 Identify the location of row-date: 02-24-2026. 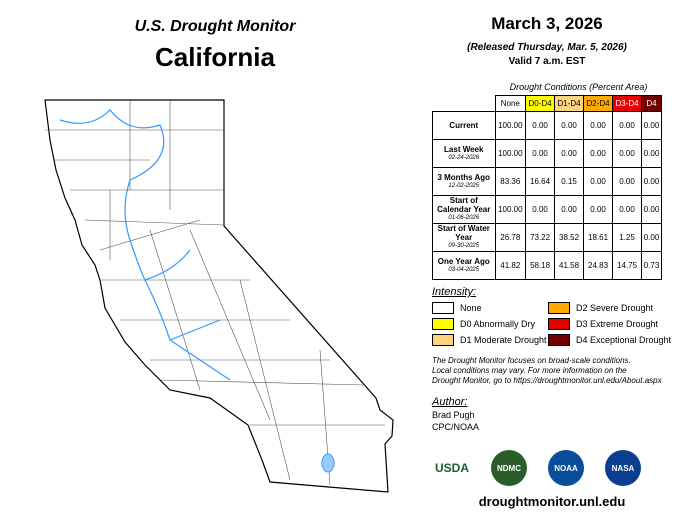
(464, 157).